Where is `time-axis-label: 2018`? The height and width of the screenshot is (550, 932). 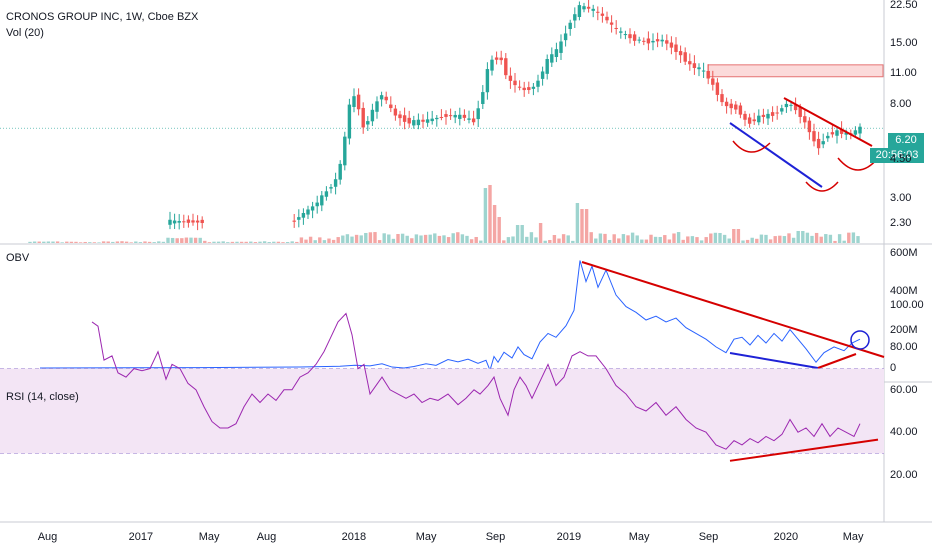
time-axis-label: 2018 is located at coordinates (354, 537).